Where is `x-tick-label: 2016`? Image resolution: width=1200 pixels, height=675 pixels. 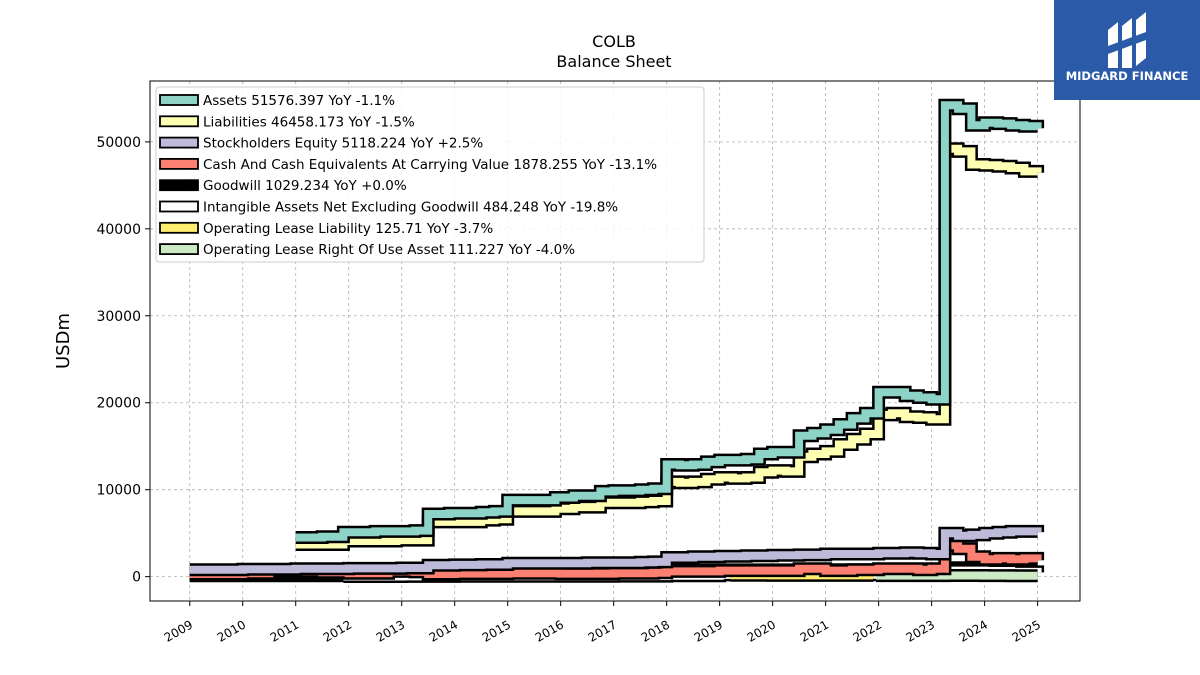 x-tick-label: 2016 is located at coordinates (549, 630).